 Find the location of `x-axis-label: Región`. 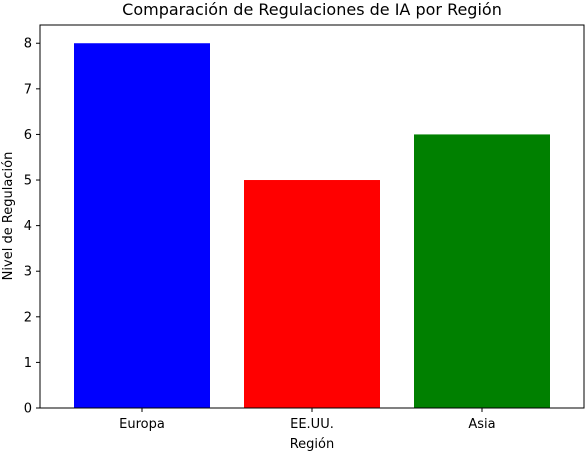

x-axis-label: Región is located at coordinates (312, 444).